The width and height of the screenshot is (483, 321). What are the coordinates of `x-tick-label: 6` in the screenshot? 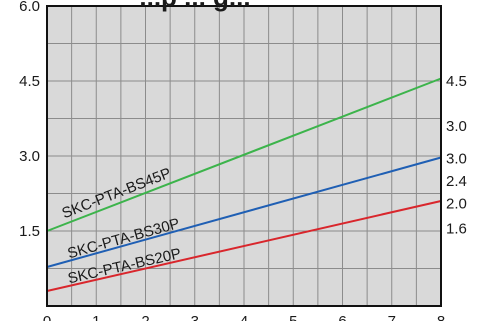 It's located at (342, 317).